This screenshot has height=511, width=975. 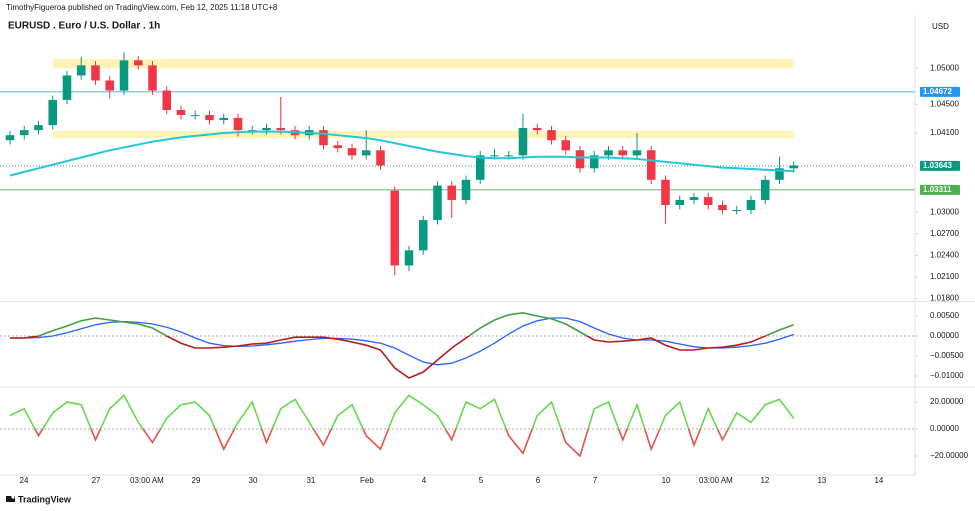 I want to click on x-tick-label: 31, so click(x=310, y=480).